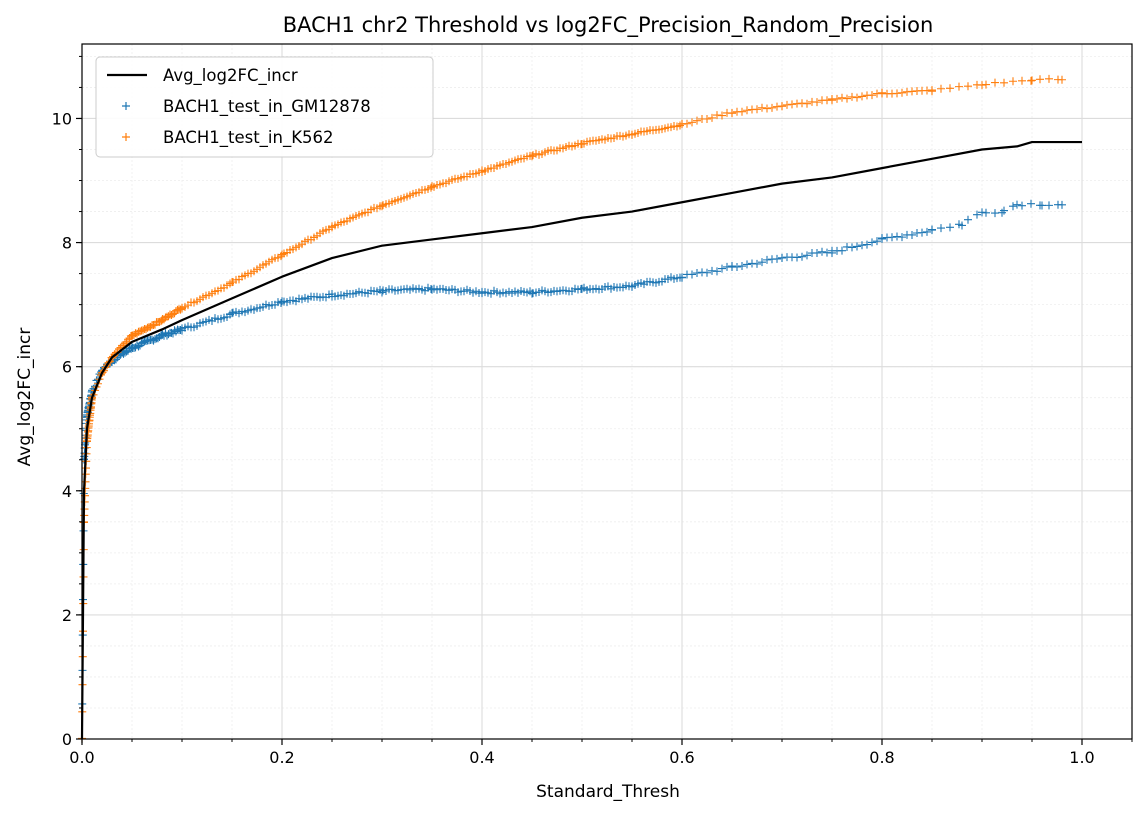 This screenshot has height=818, width=1146. What do you see at coordinates (81, 757) in the screenshot?
I see `x-tick-label: 0.0` at bounding box center [81, 757].